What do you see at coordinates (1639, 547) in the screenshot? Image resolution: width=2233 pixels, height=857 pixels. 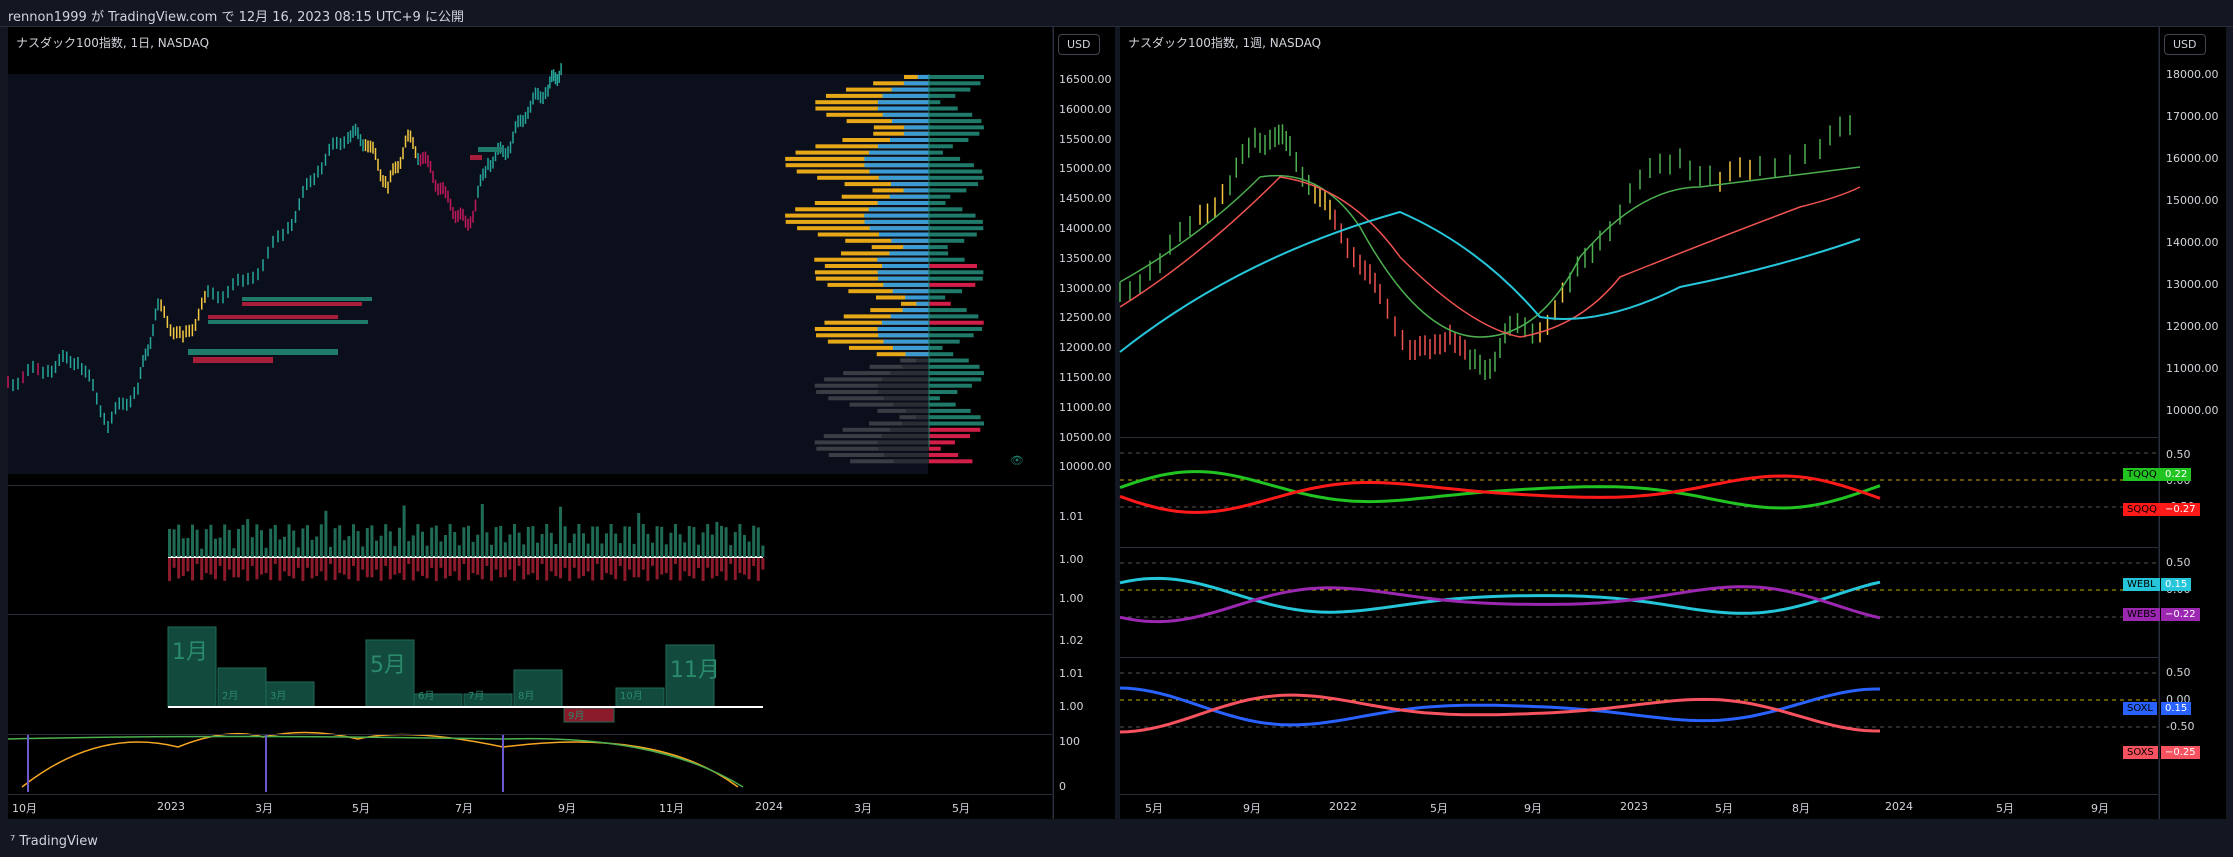 I see `pane-separator` at bounding box center [1639, 547].